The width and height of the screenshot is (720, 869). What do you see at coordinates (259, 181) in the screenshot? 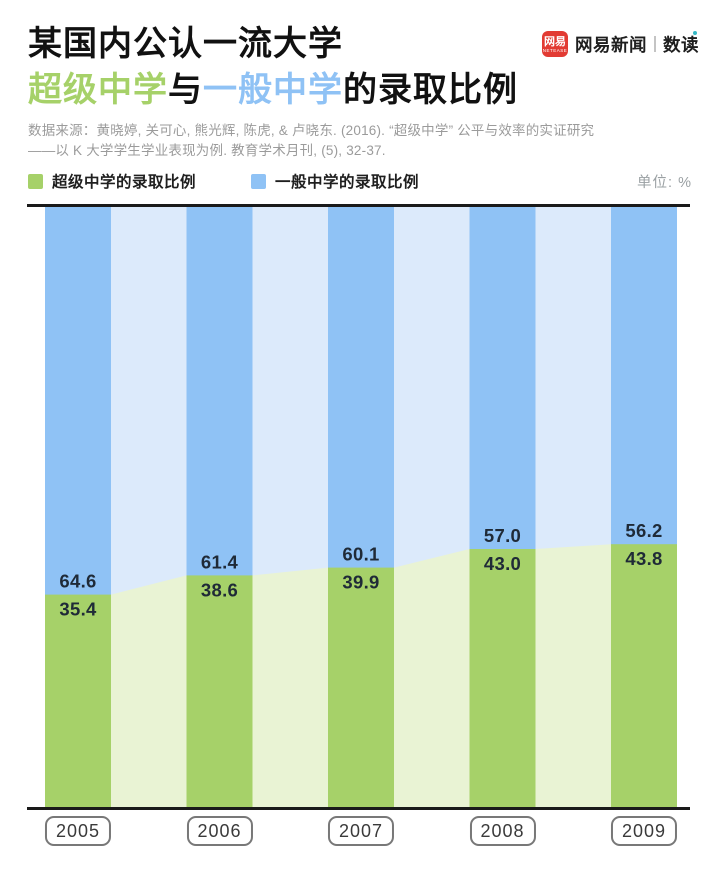
I see `legend-swatch-blue` at bounding box center [259, 181].